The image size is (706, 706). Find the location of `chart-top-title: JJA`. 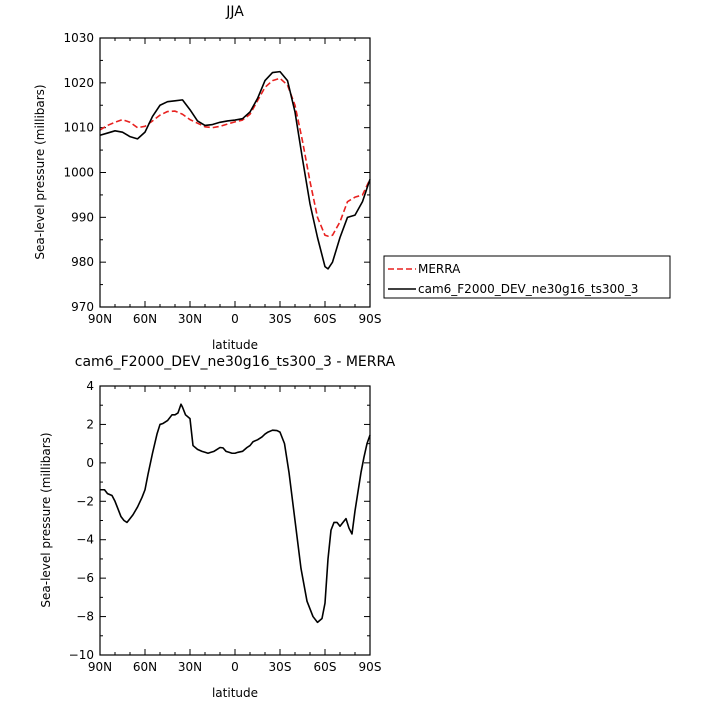

chart-top-title: JJA is located at coordinates (234, 12).